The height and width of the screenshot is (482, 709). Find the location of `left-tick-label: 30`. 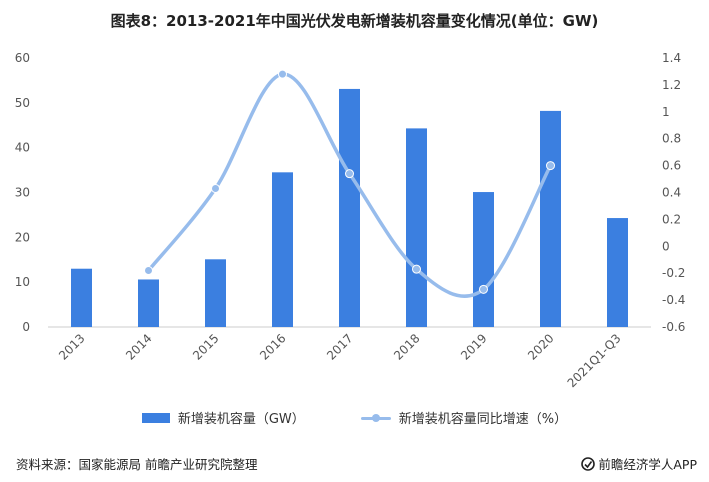

left-tick-label: 30 is located at coordinates (22, 193).